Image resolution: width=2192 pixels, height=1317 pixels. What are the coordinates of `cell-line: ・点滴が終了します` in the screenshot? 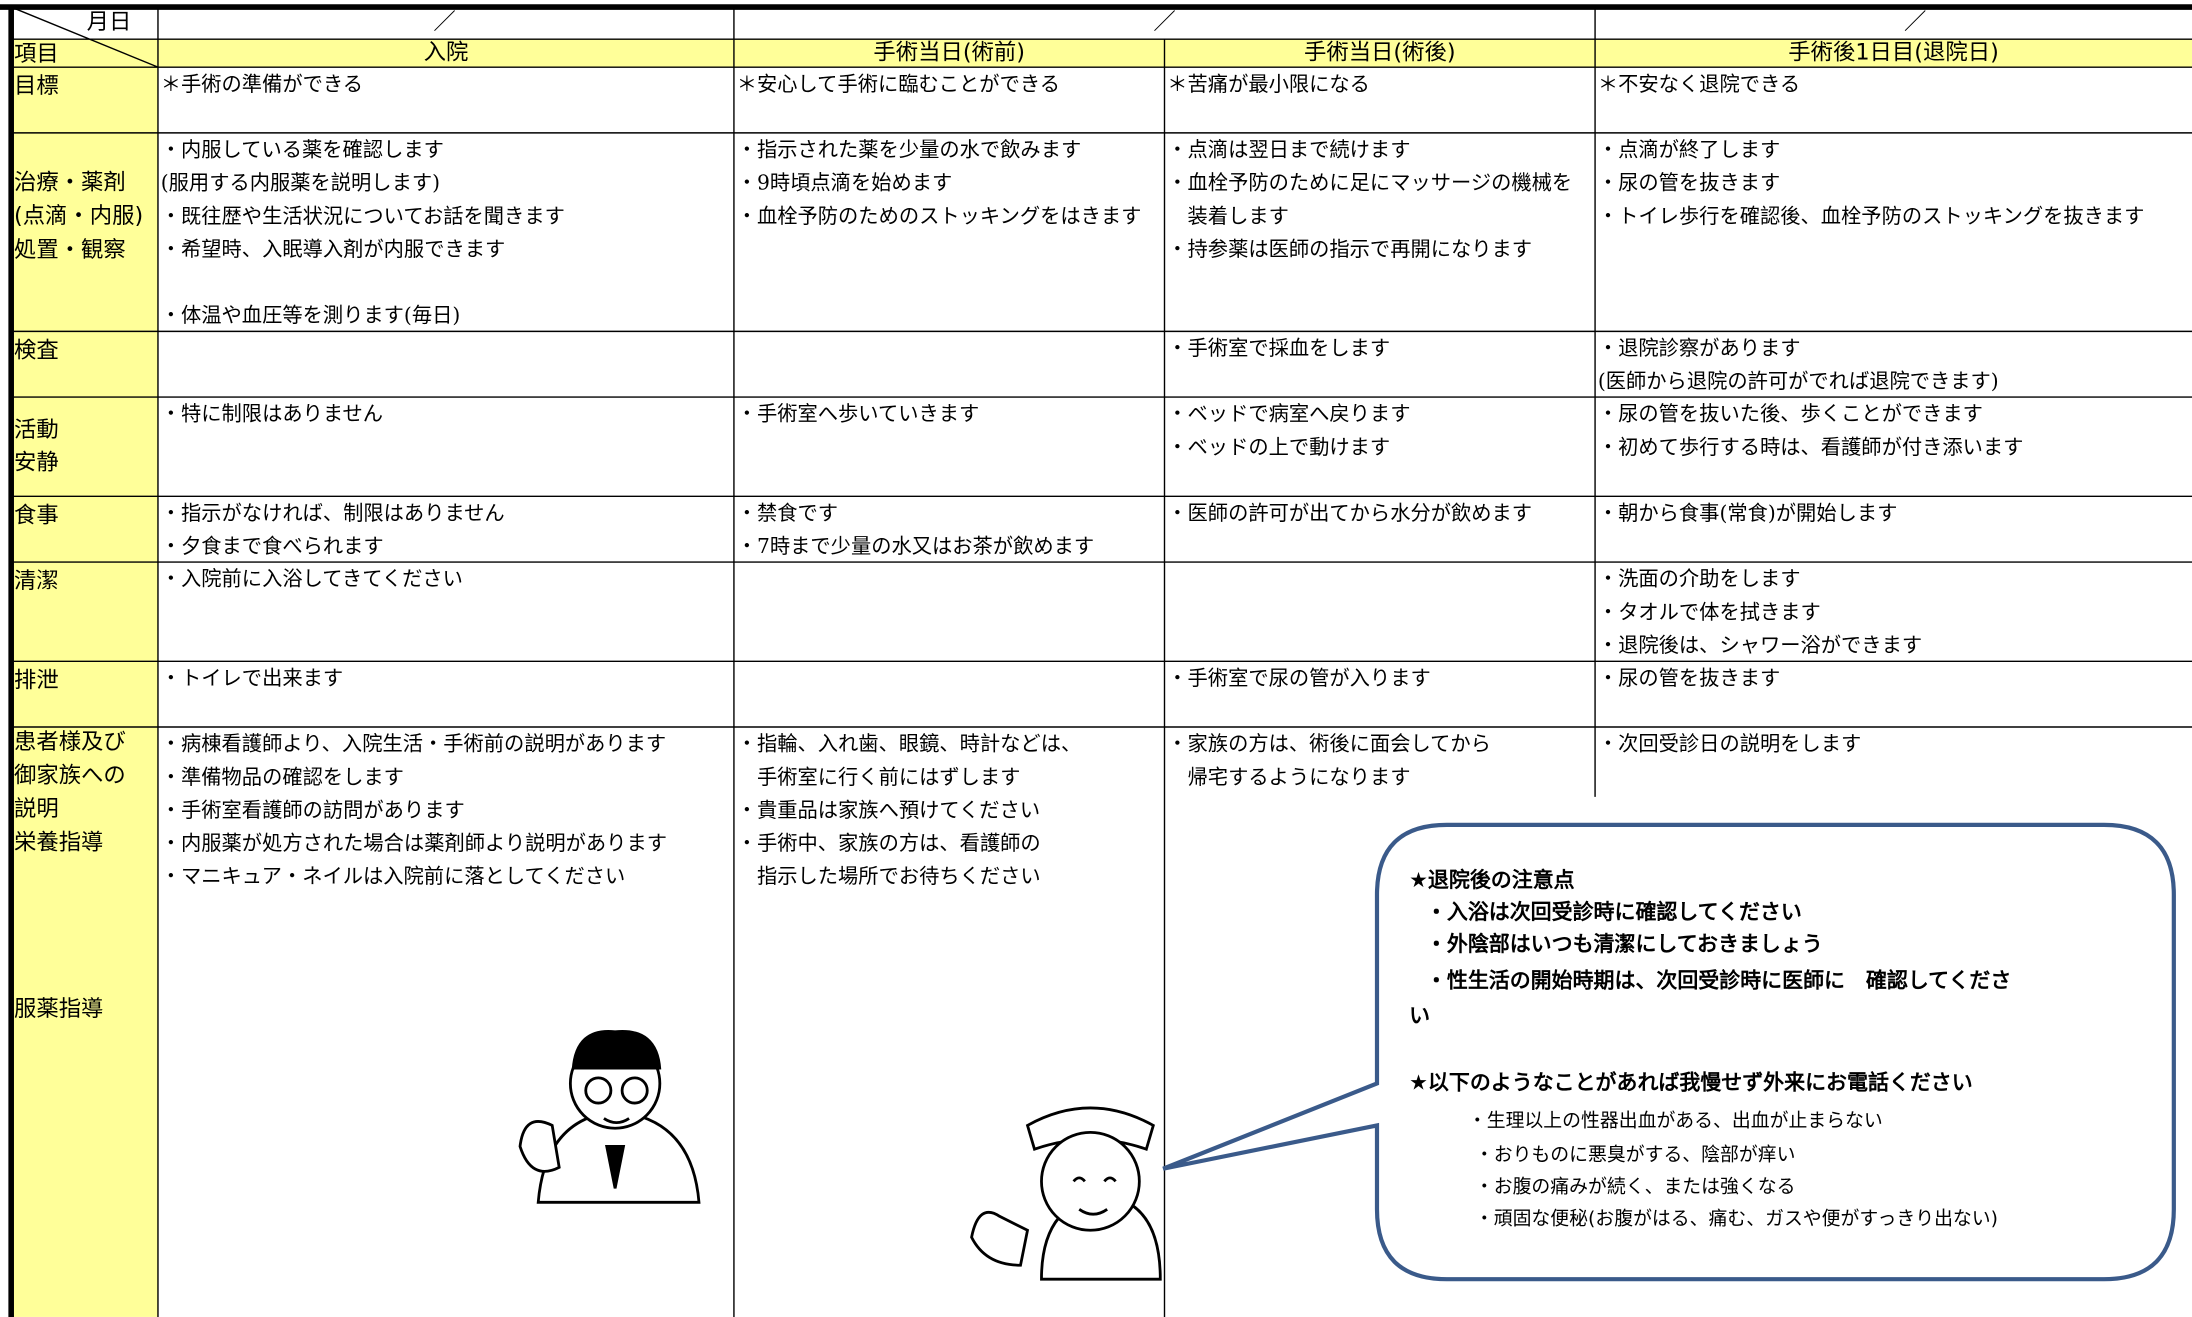 It's located at (1689, 150).